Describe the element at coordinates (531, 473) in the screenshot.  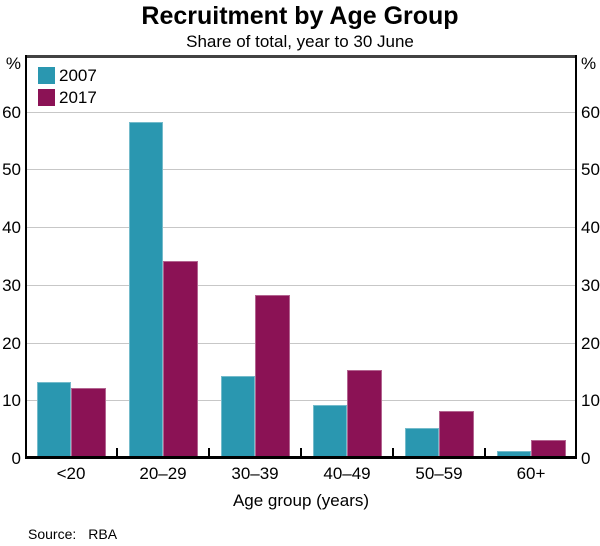
I see `x-tick-label-60+: 60+` at that location.